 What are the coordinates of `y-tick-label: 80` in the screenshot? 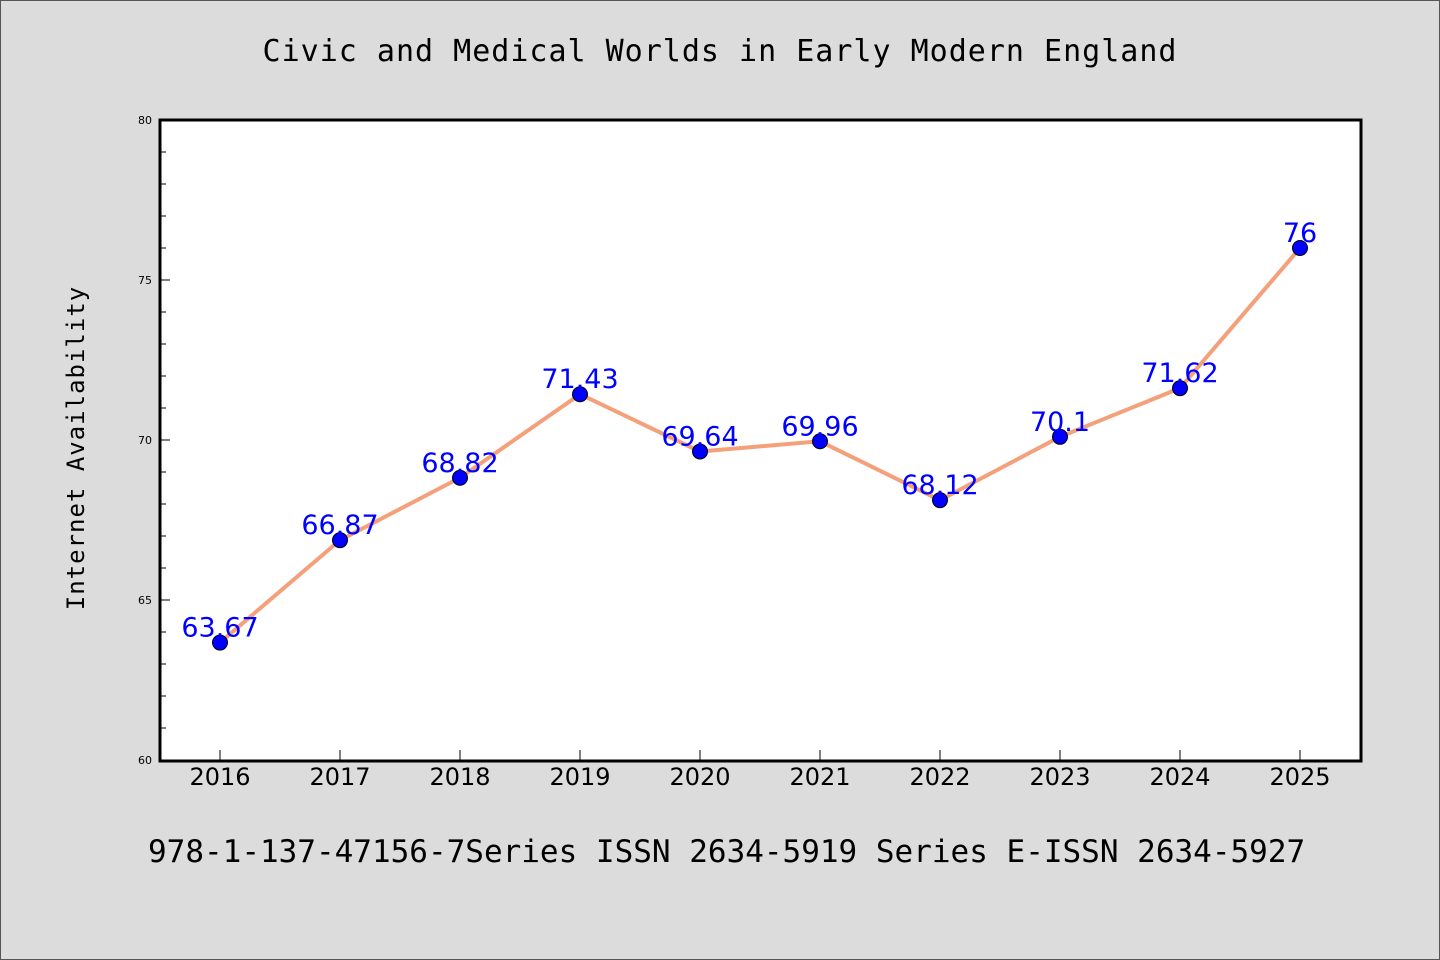 It's located at (145, 120).